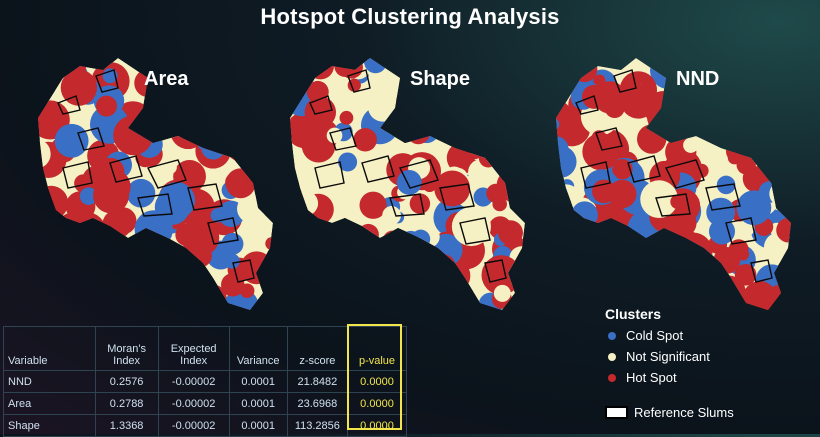 Image resolution: width=820 pixels, height=437 pixels. Describe the element at coordinates (49, 403) in the screenshot. I see `cell-variable: Area` at that location.